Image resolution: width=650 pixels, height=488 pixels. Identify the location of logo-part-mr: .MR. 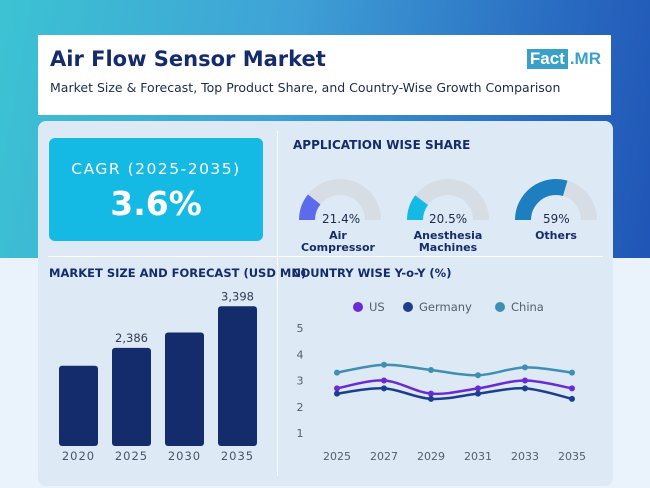
(585, 58).